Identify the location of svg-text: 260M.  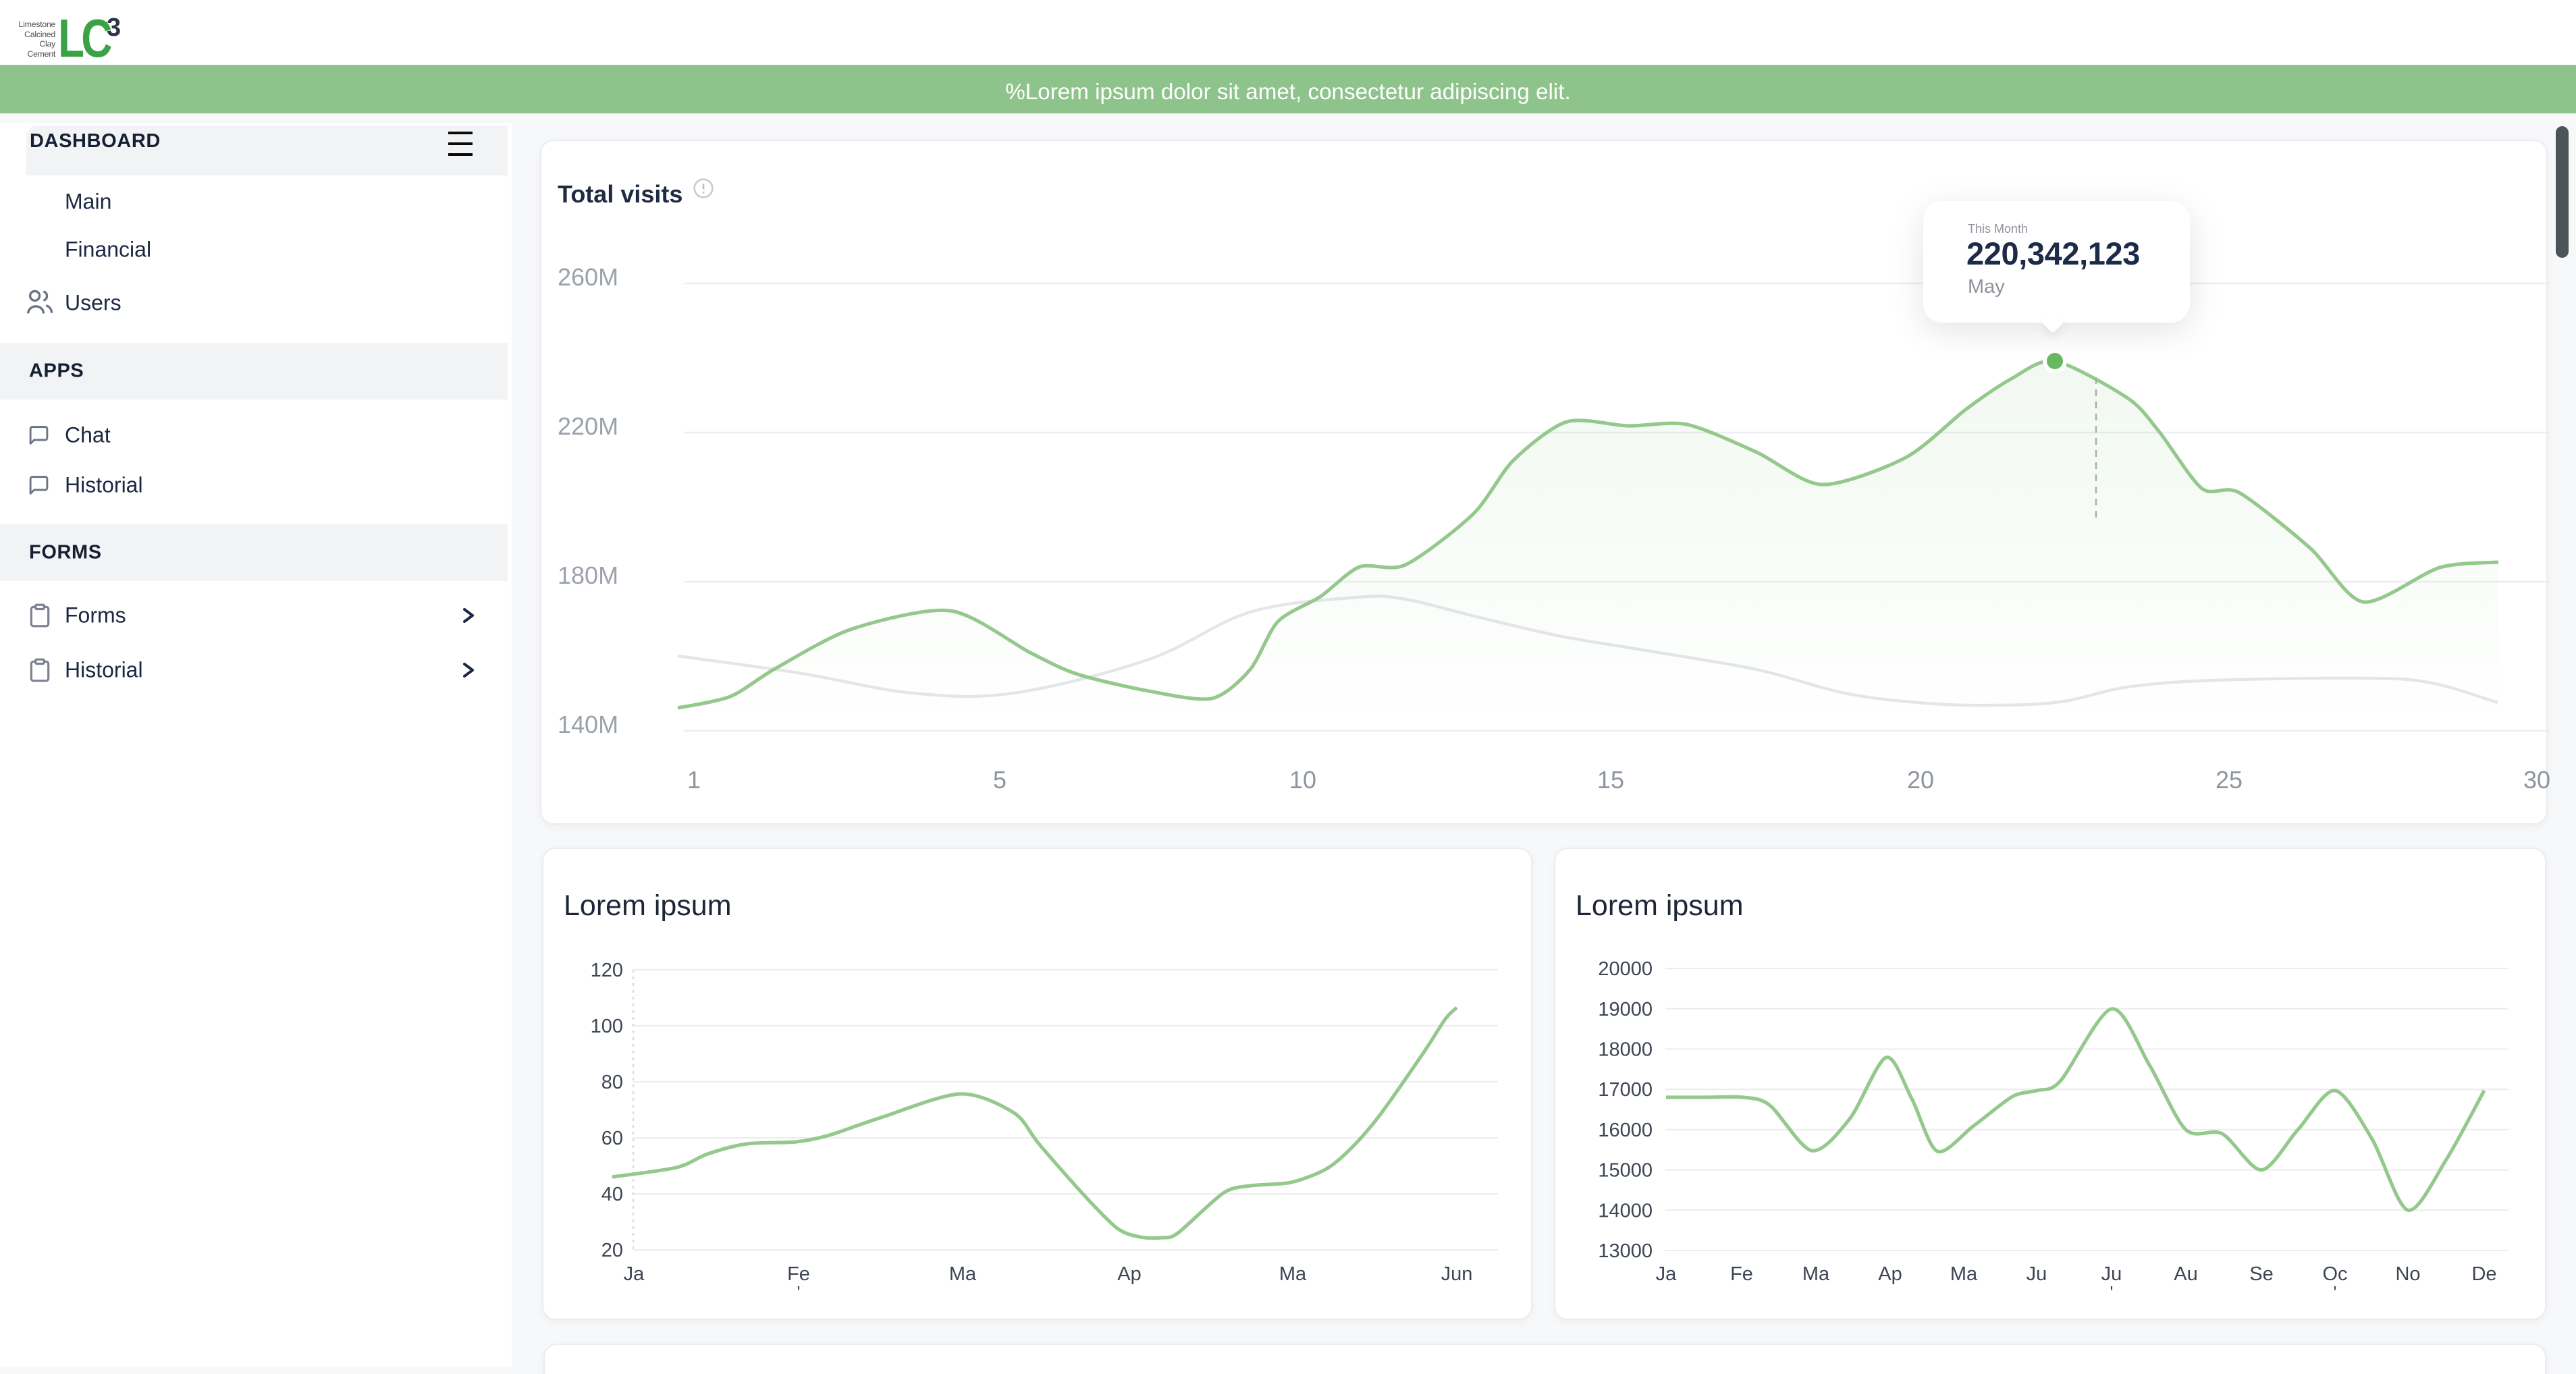
(588, 277).